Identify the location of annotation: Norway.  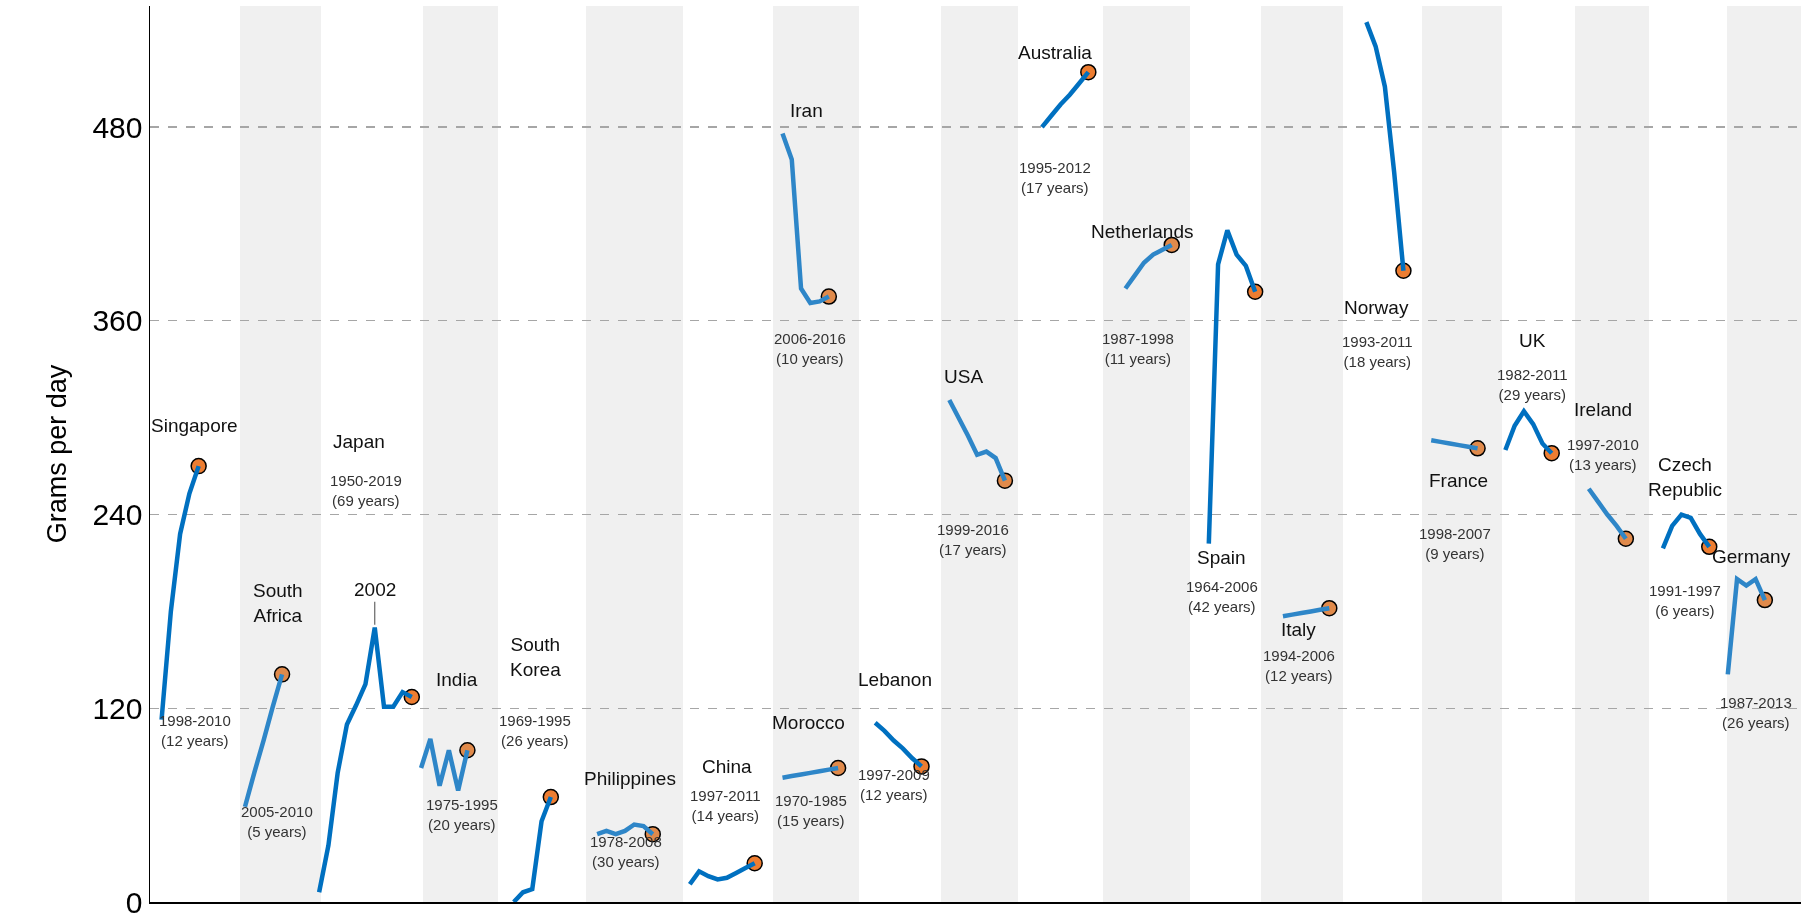
(1376, 307).